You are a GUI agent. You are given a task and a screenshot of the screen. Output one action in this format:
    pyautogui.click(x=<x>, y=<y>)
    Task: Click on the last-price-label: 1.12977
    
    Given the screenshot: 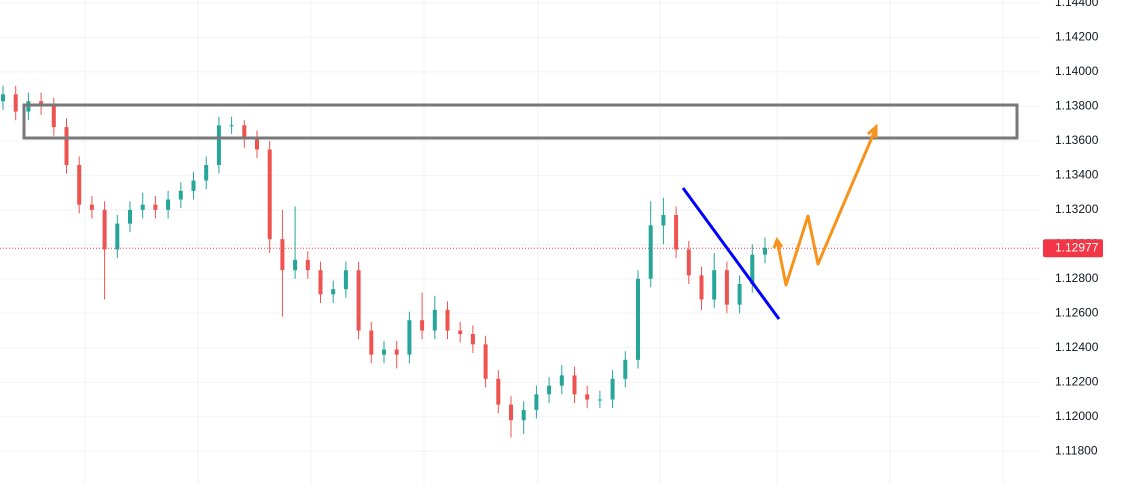 What is the action you would take?
    pyautogui.click(x=1077, y=247)
    